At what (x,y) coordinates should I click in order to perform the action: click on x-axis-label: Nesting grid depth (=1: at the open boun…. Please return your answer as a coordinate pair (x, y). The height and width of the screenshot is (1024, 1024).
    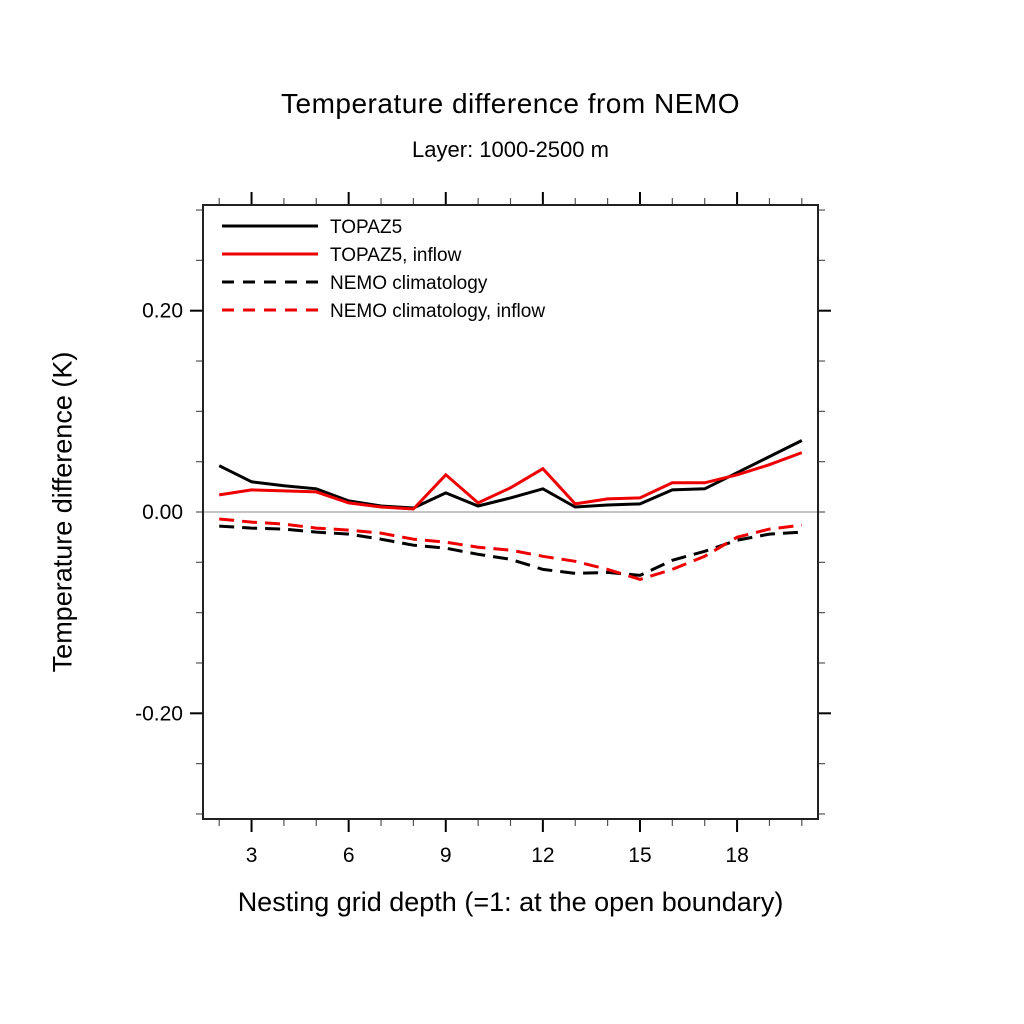
    Looking at the image, I should click on (510, 902).